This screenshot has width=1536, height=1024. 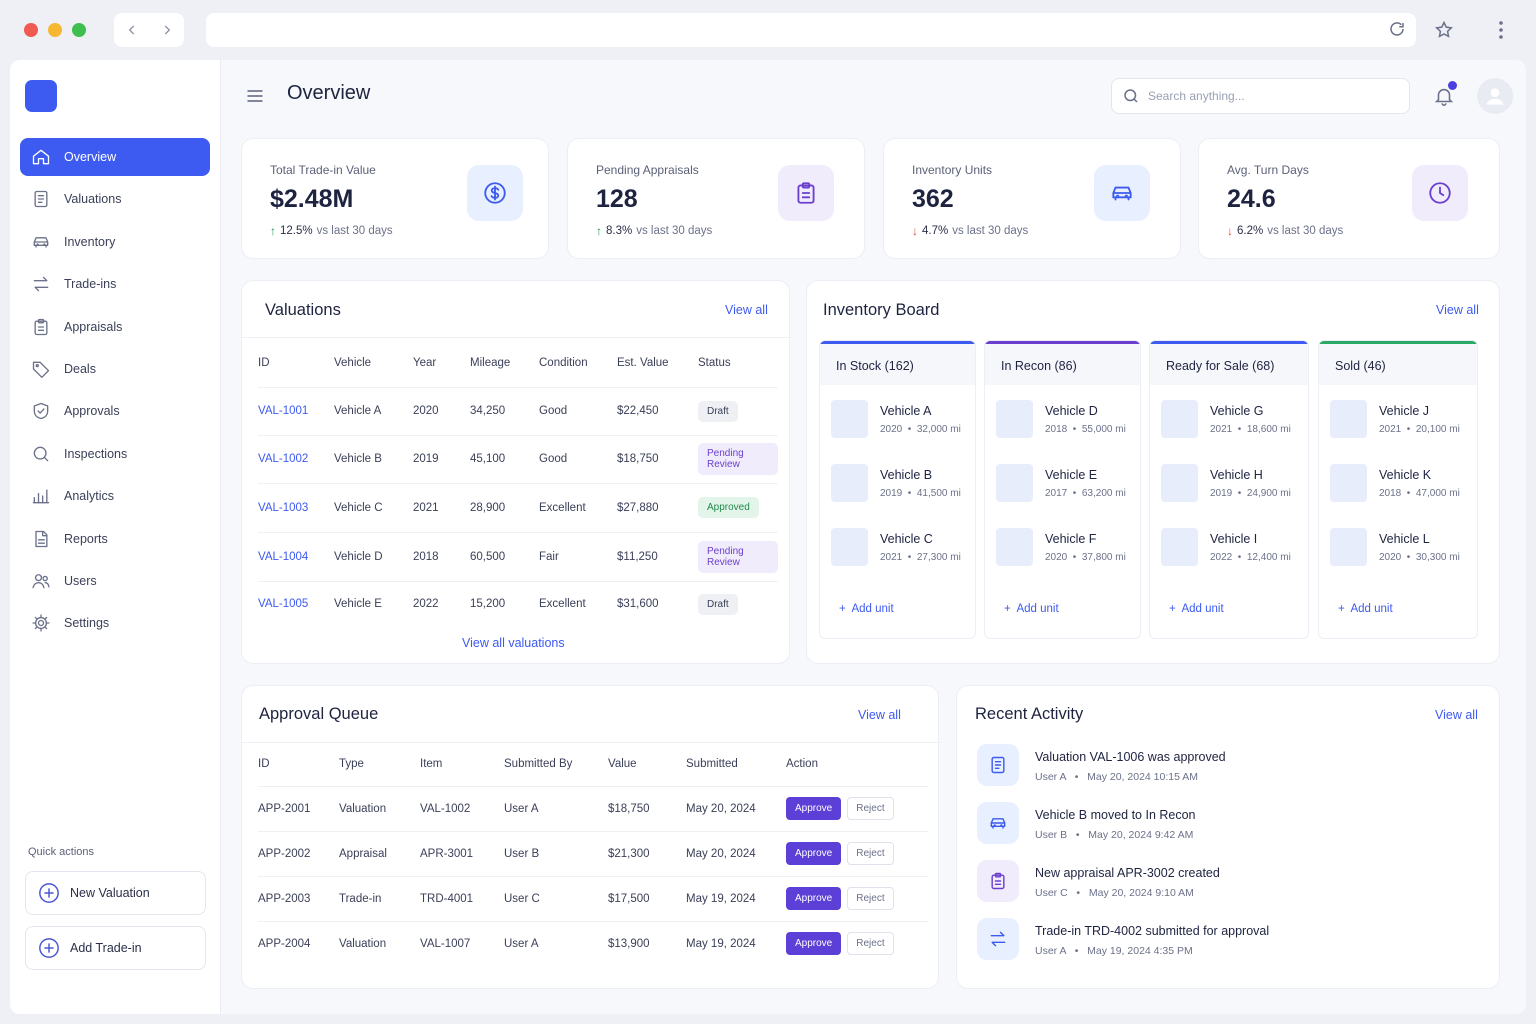 I want to click on vehicle-card: Vehicle L 2020 • 30,300 mi, so click(x=1395, y=547).